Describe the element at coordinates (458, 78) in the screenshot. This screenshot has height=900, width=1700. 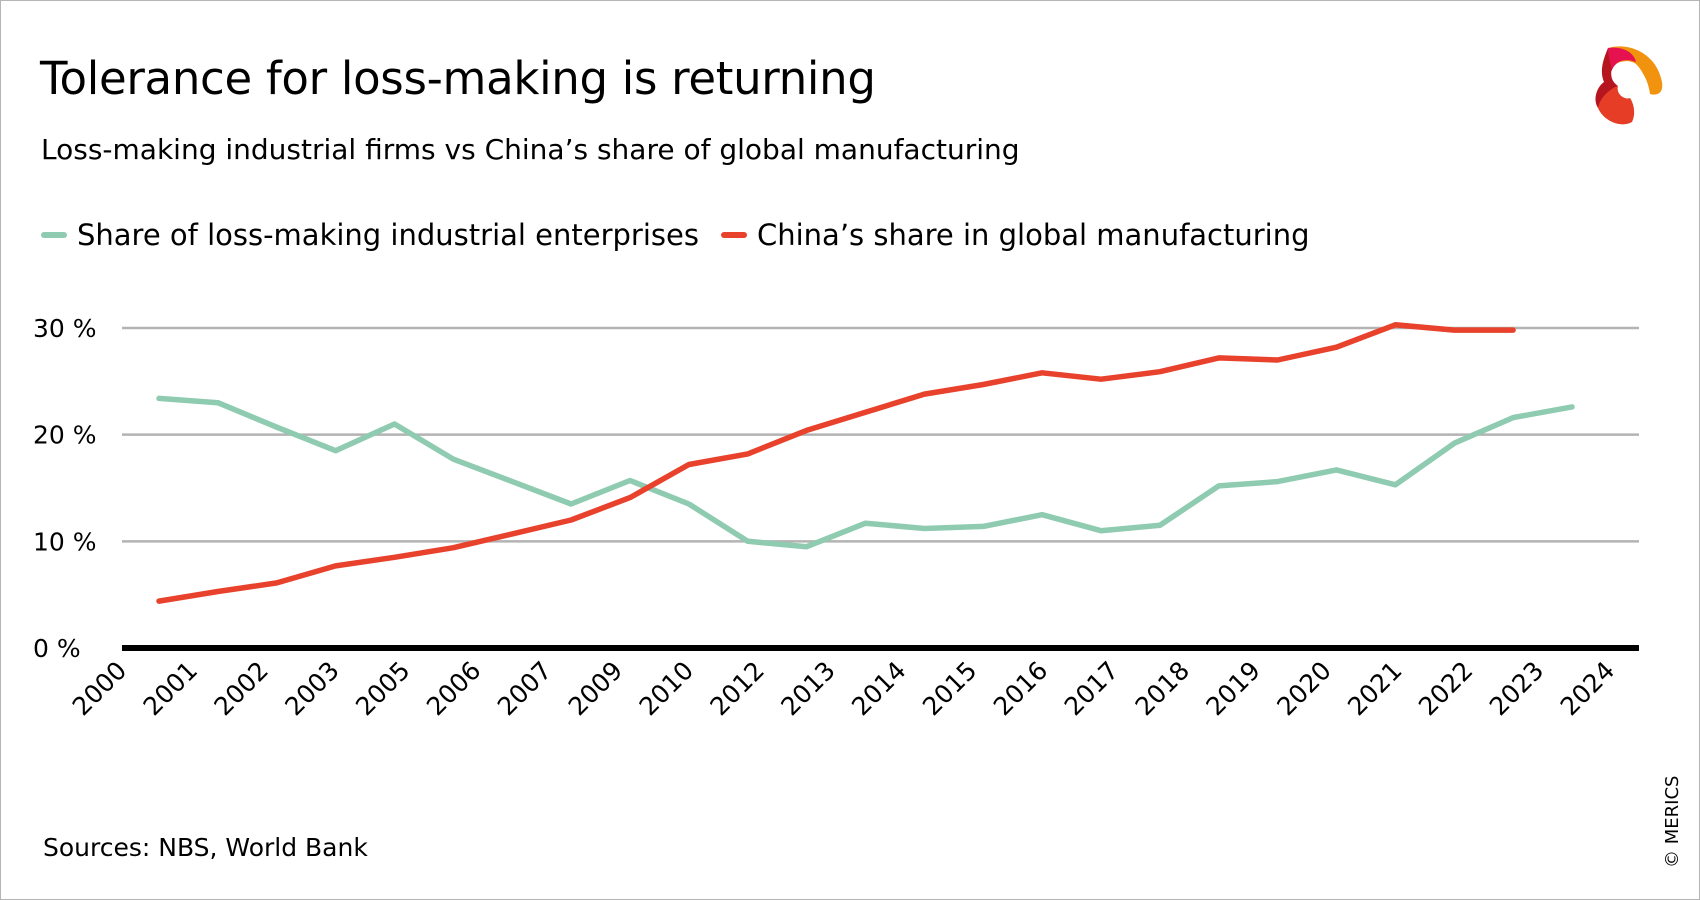
I see `chart-title: Tolerance for loss-making is returning` at that location.